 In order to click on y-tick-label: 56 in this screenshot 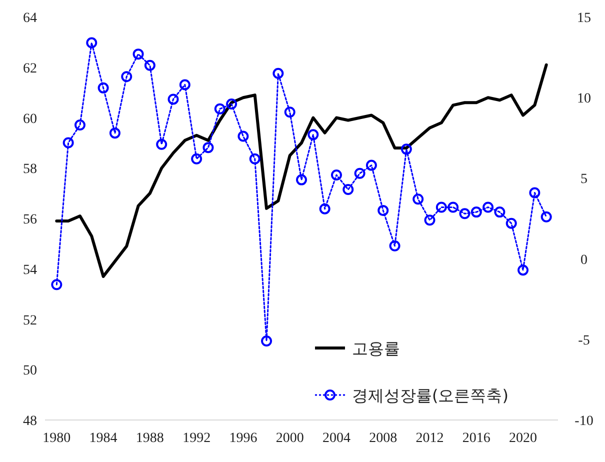, I will do `click(30, 220)`.